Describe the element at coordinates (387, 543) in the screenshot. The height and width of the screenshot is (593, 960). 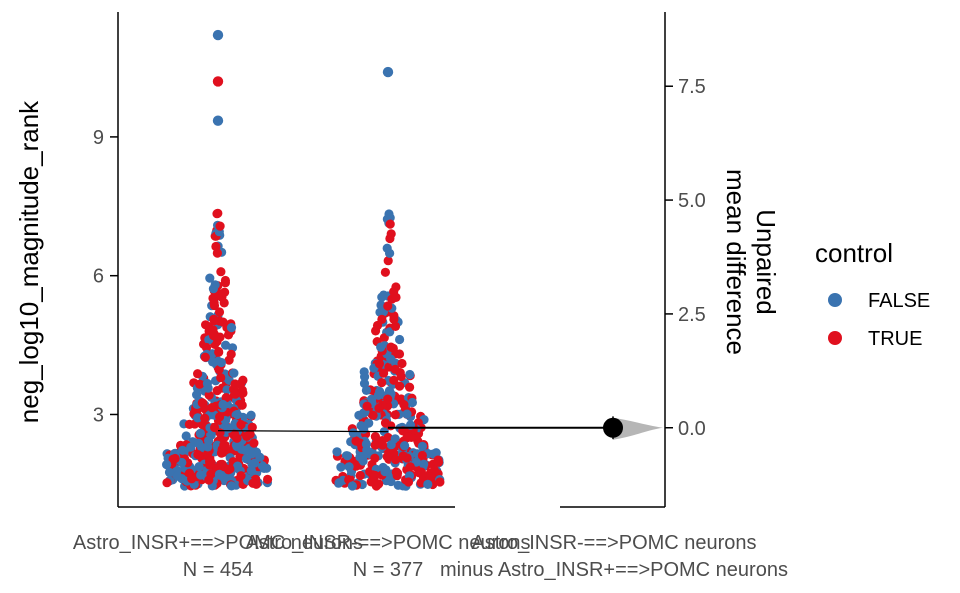
I see `group-2-label: Astro_INSR-==>POMC neurons` at that location.